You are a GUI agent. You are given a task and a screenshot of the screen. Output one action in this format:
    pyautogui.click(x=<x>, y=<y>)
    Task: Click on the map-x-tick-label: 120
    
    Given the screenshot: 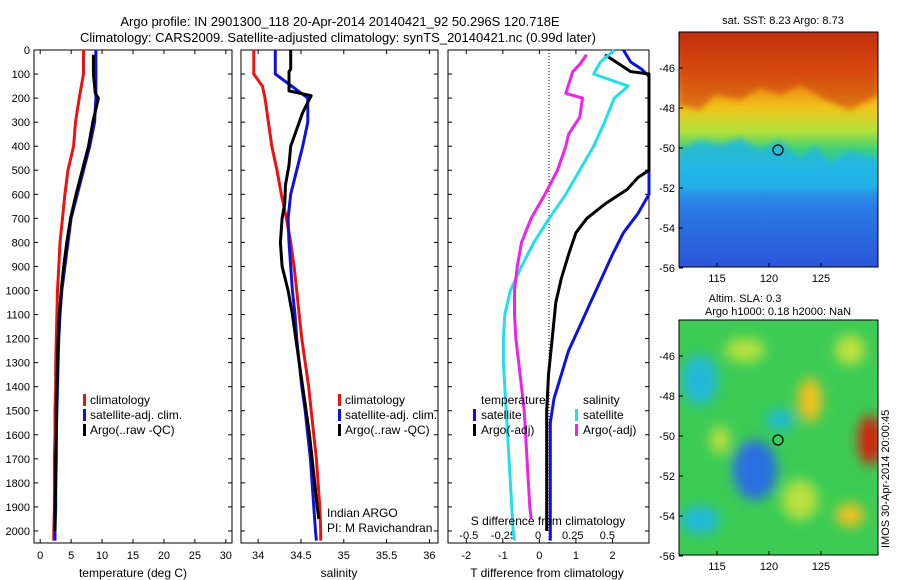 What is the action you would take?
    pyautogui.click(x=769, y=567)
    